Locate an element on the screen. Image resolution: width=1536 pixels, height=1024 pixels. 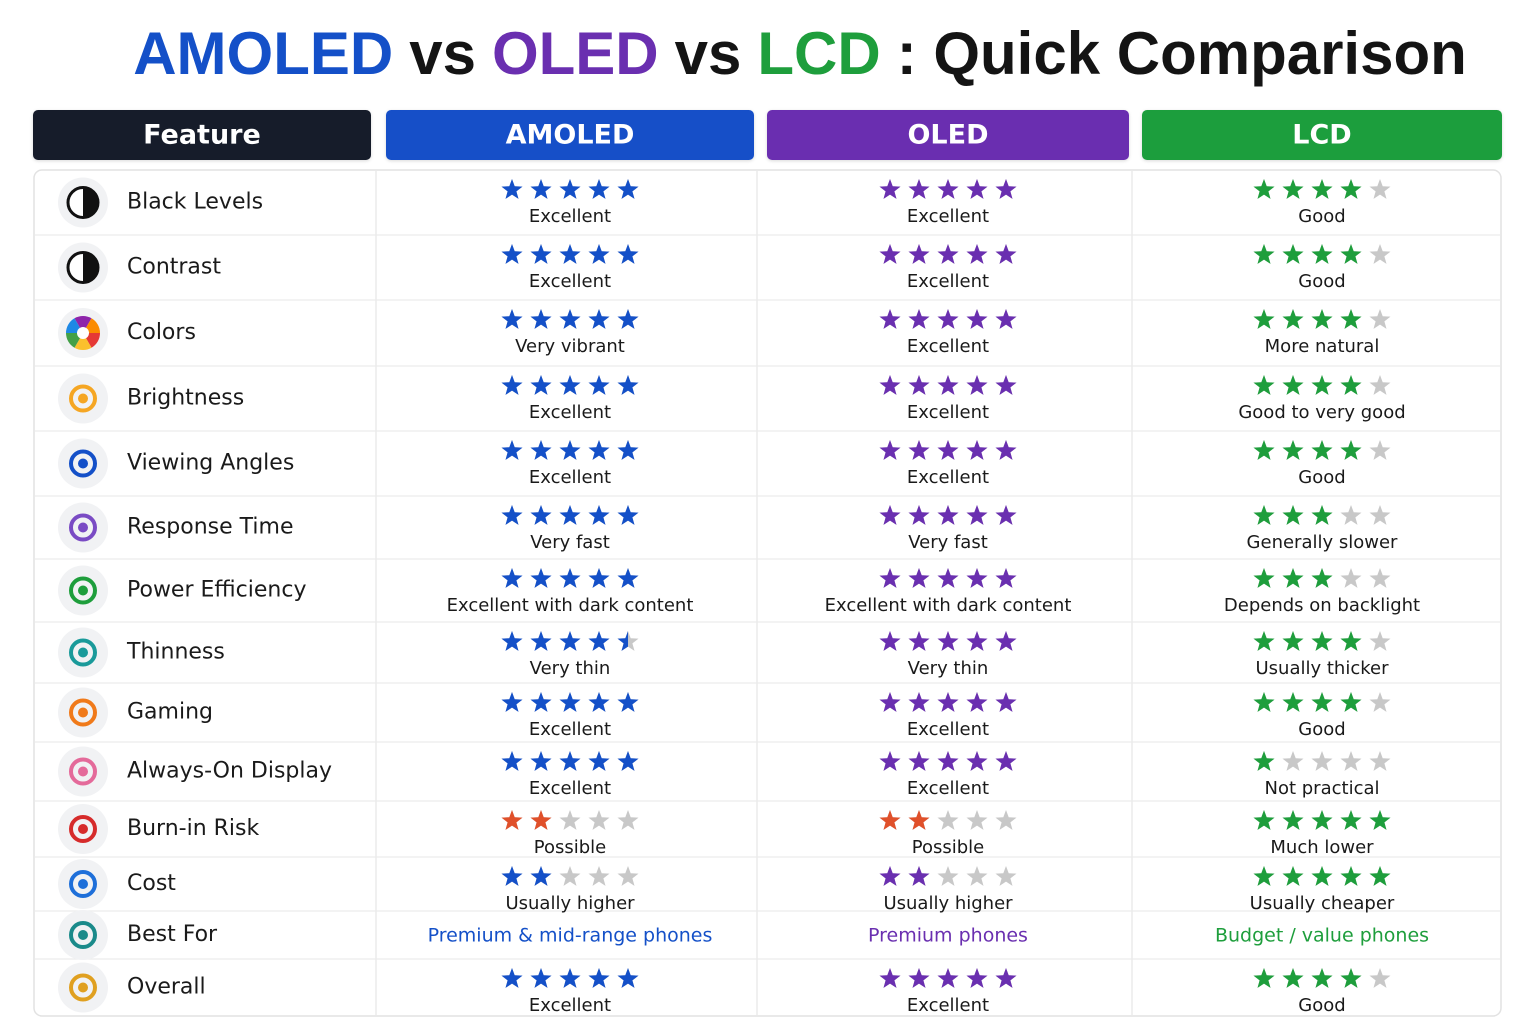
rating-text: Excellent with dark content is located at coordinates (570, 605).